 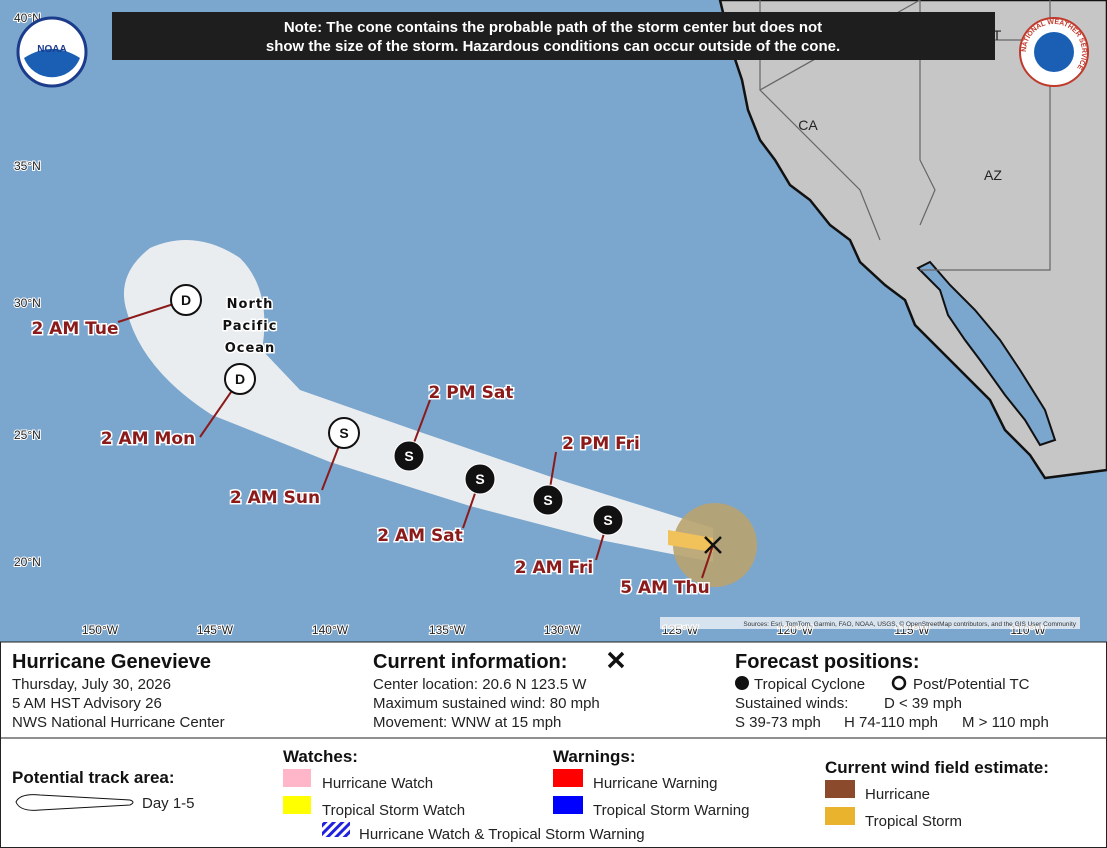 I want to click on current-line: Maximum sustained wind: 80 mph, so click(x=486, y=703).